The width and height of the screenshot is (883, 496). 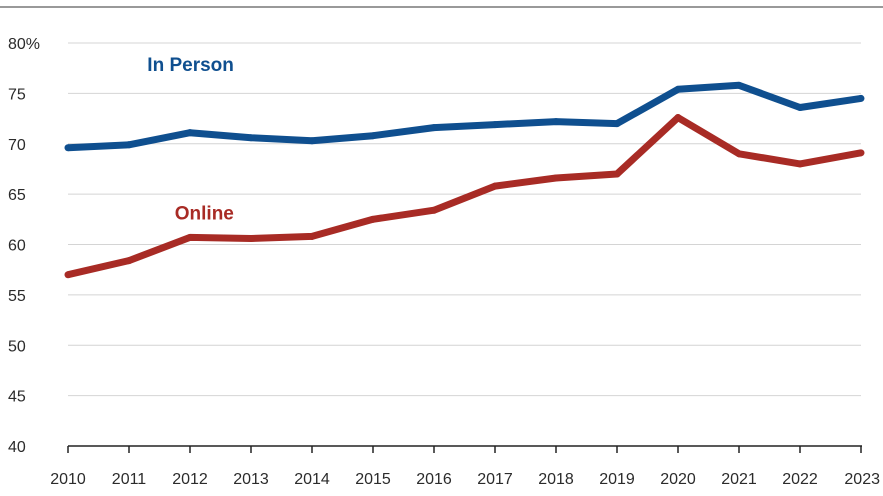 I want to click on x-tick-label-2019: 2019, so click(x=617, y=479).